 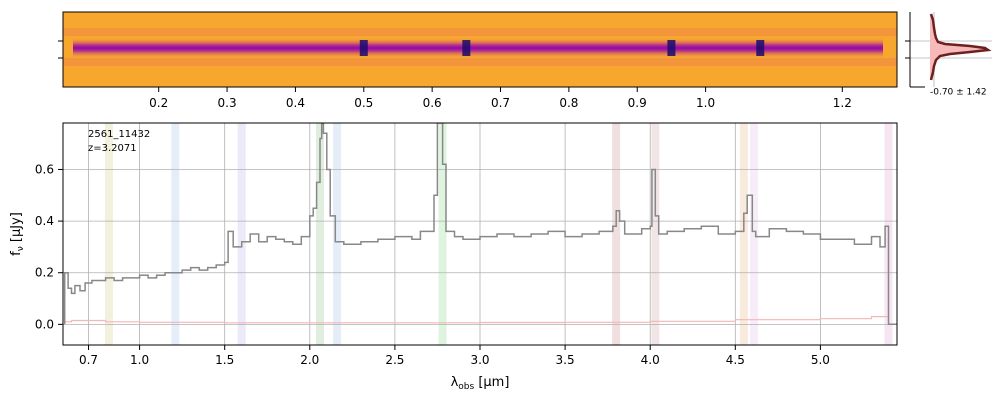 What do you see at coordinates (455, 382) in the screenshot?
I see `x-axis-label-main: λ` at bounding box center [455, 382].